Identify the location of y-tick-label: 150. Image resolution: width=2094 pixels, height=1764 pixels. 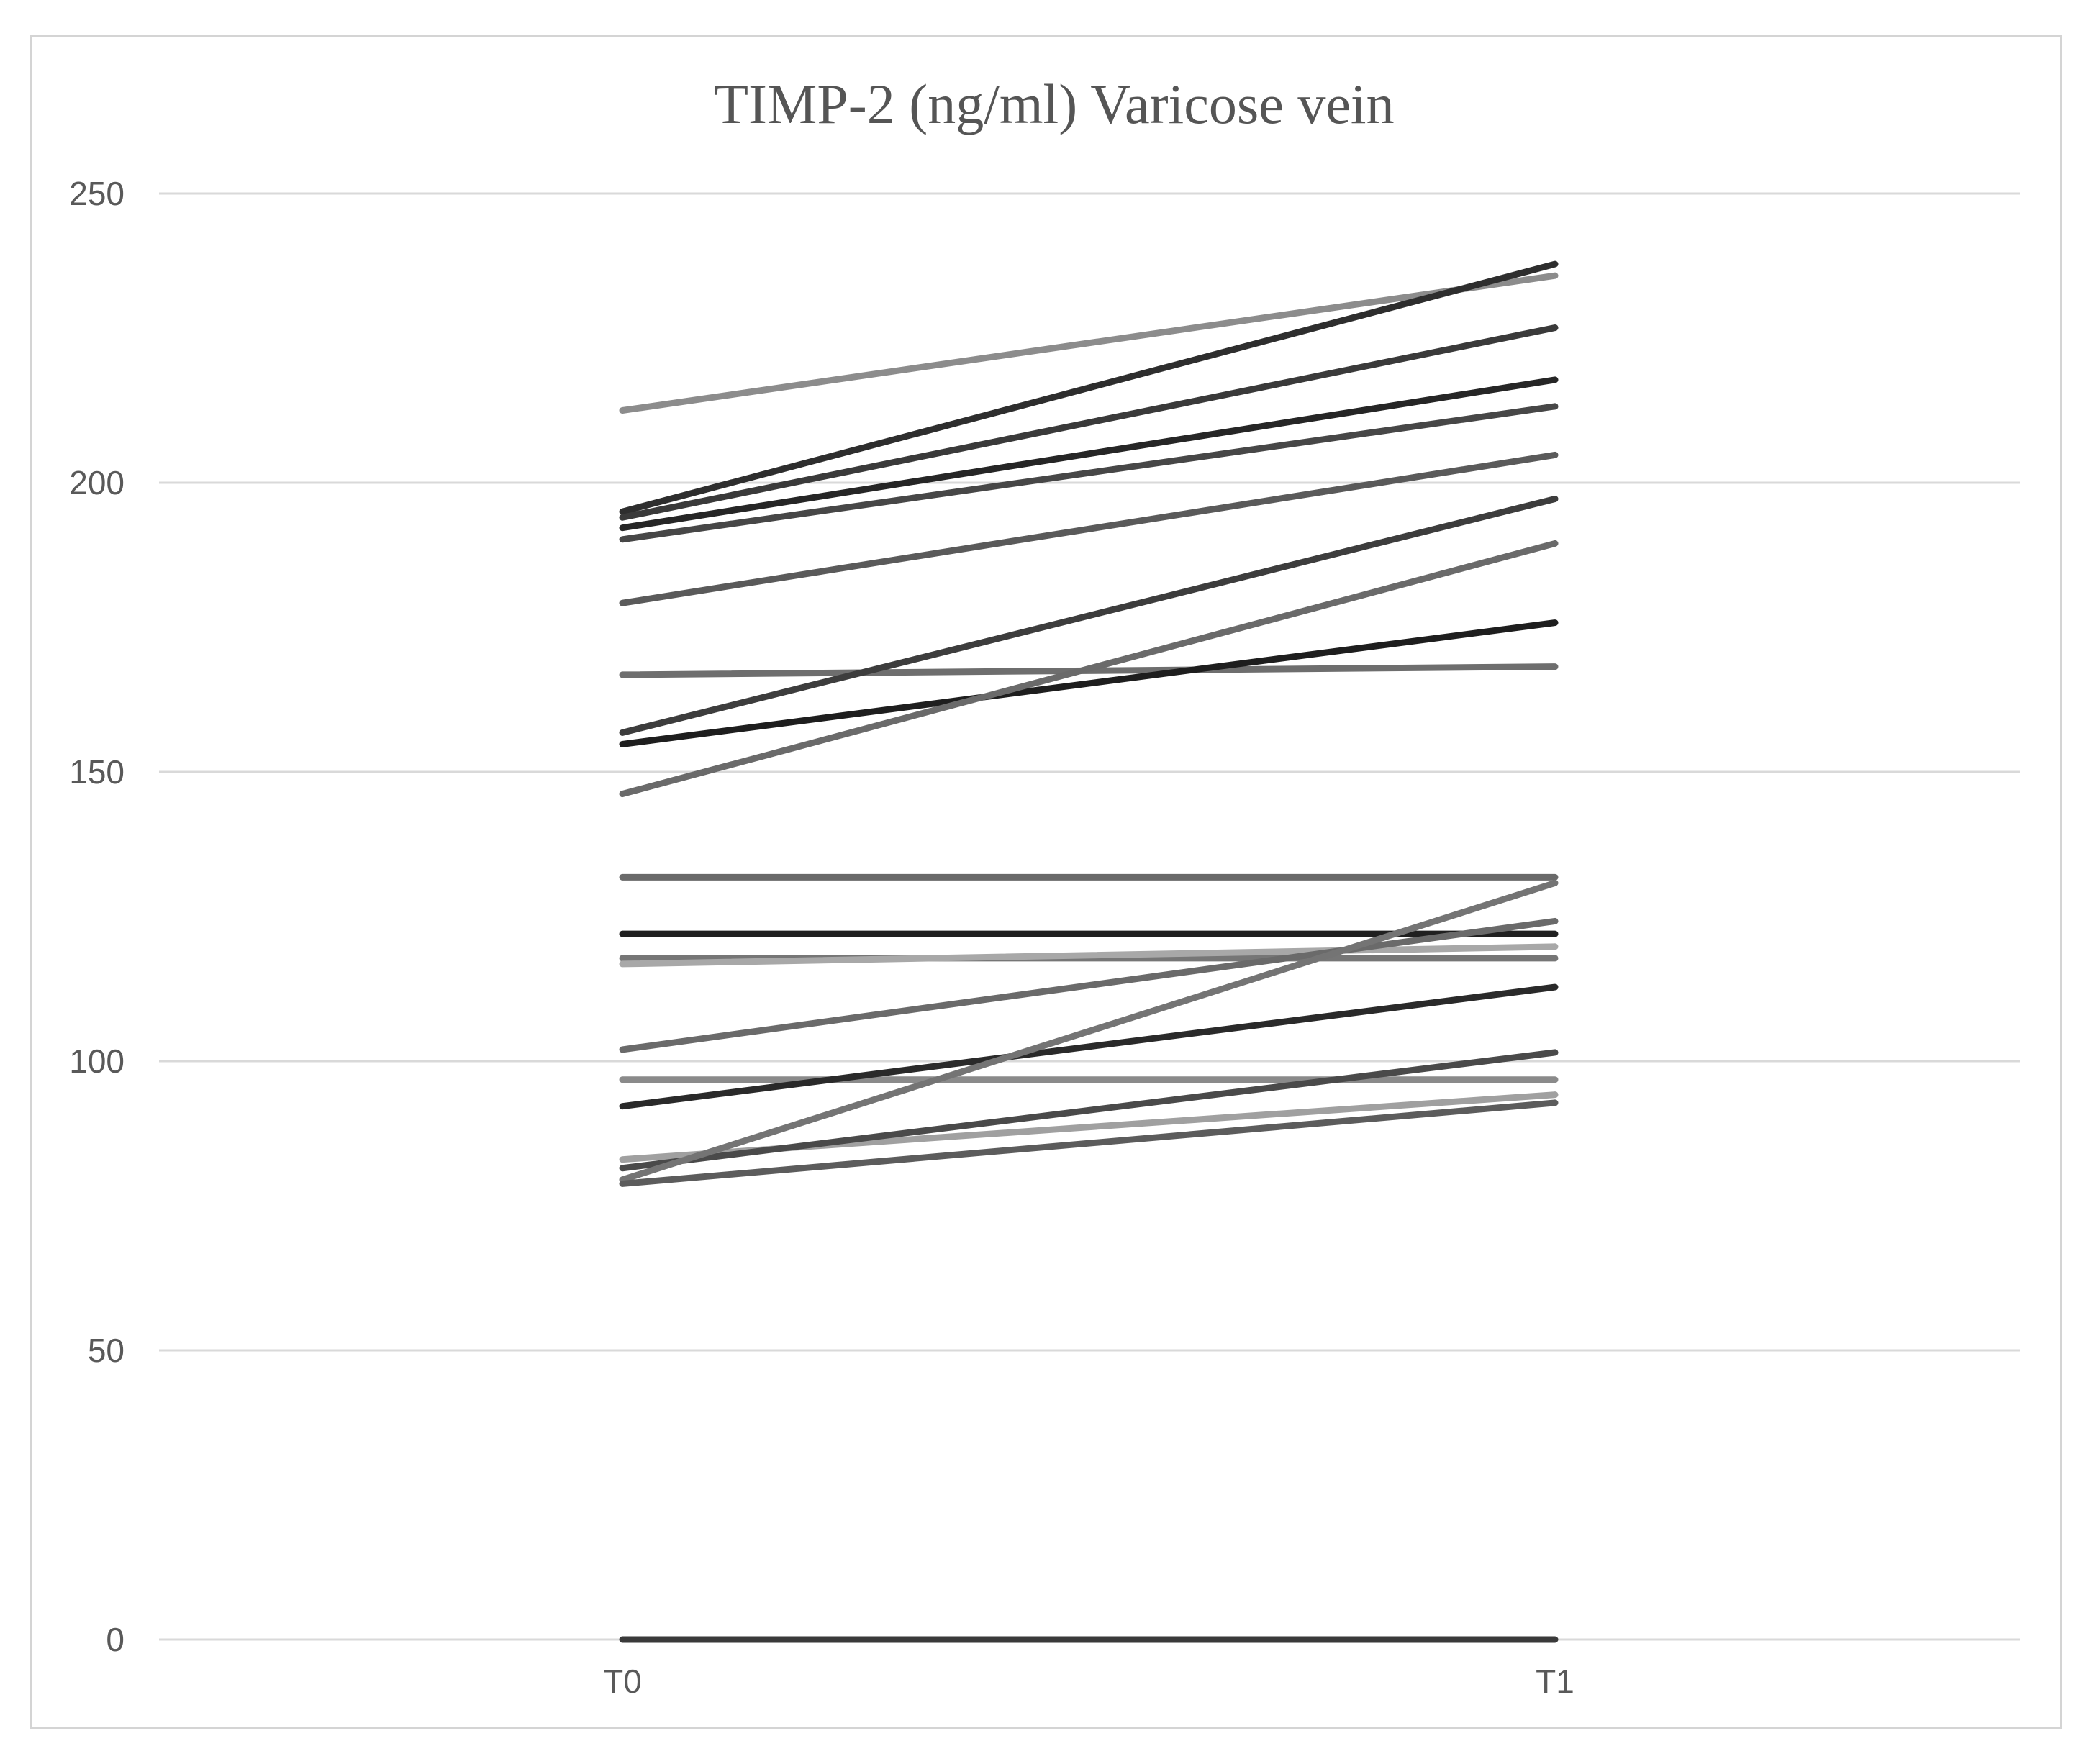
(97, 772).